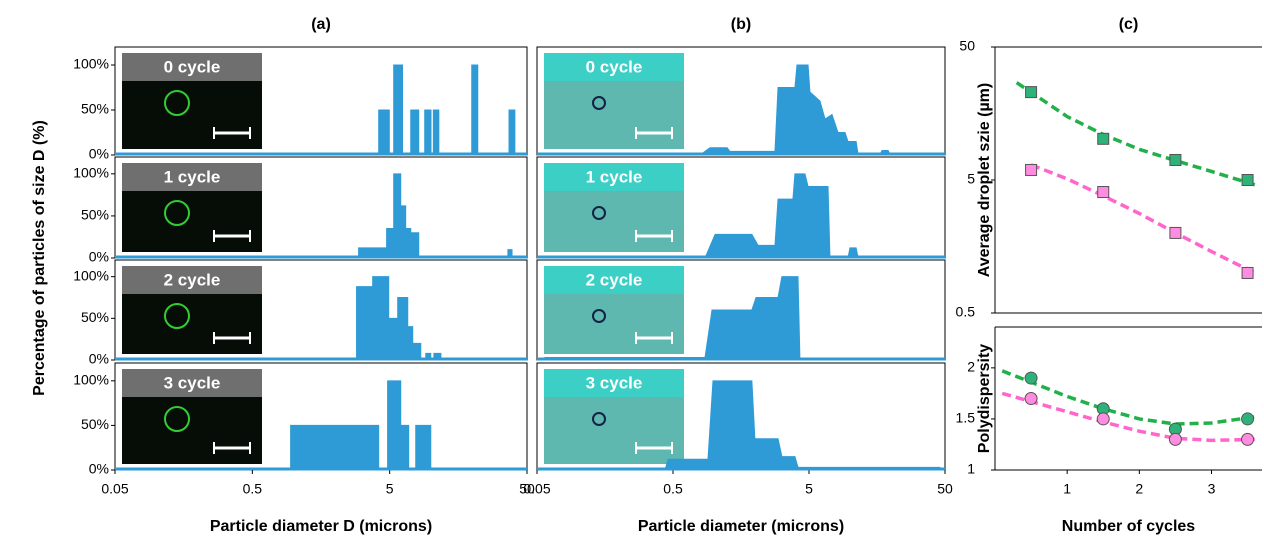 The height and width of the screenshot is (542, 1264). Describe the element at coordinates (1139, 489) in the screenshot. I see `x-tick-label: 2` at that location.